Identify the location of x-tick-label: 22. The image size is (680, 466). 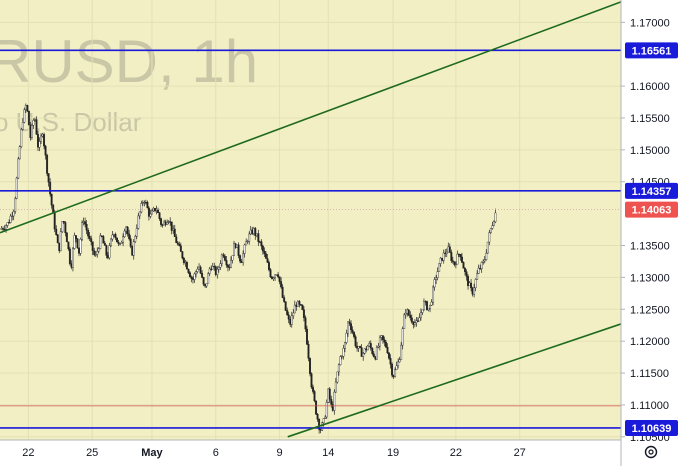
(456, 453).